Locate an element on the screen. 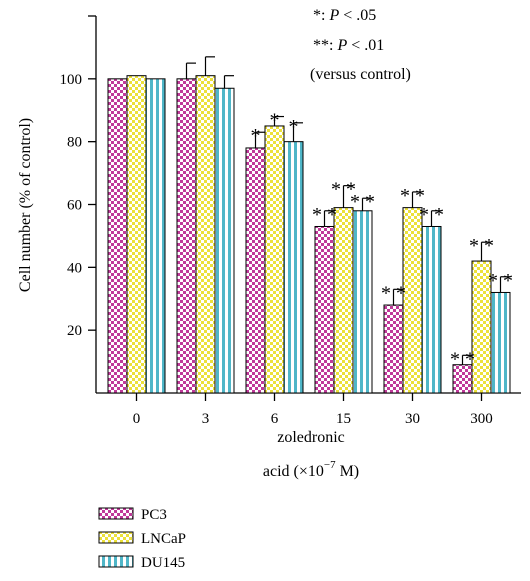  y-tick-label: 40 is located at coordinates (74, 268).